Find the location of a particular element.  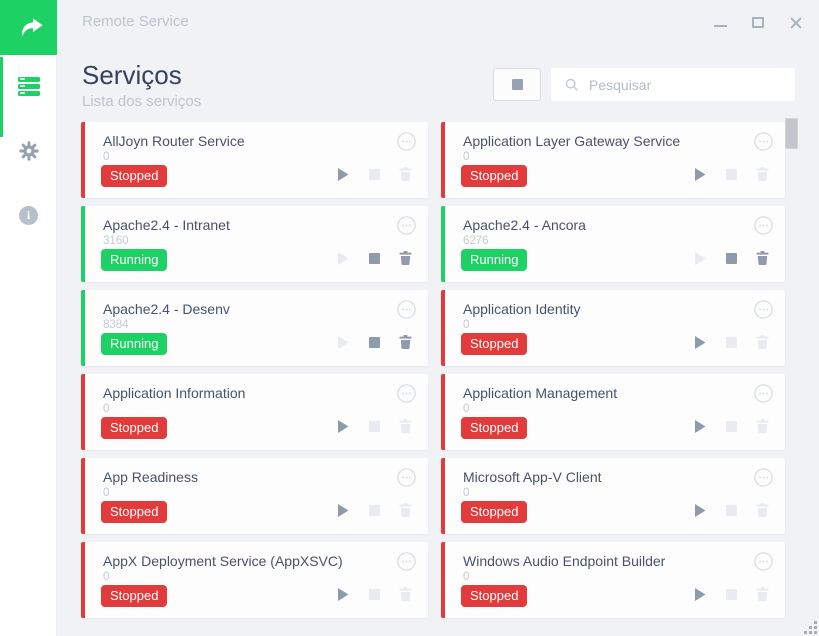

service-card: Application Information 0 Stopped is located at coordinates (254, 412).